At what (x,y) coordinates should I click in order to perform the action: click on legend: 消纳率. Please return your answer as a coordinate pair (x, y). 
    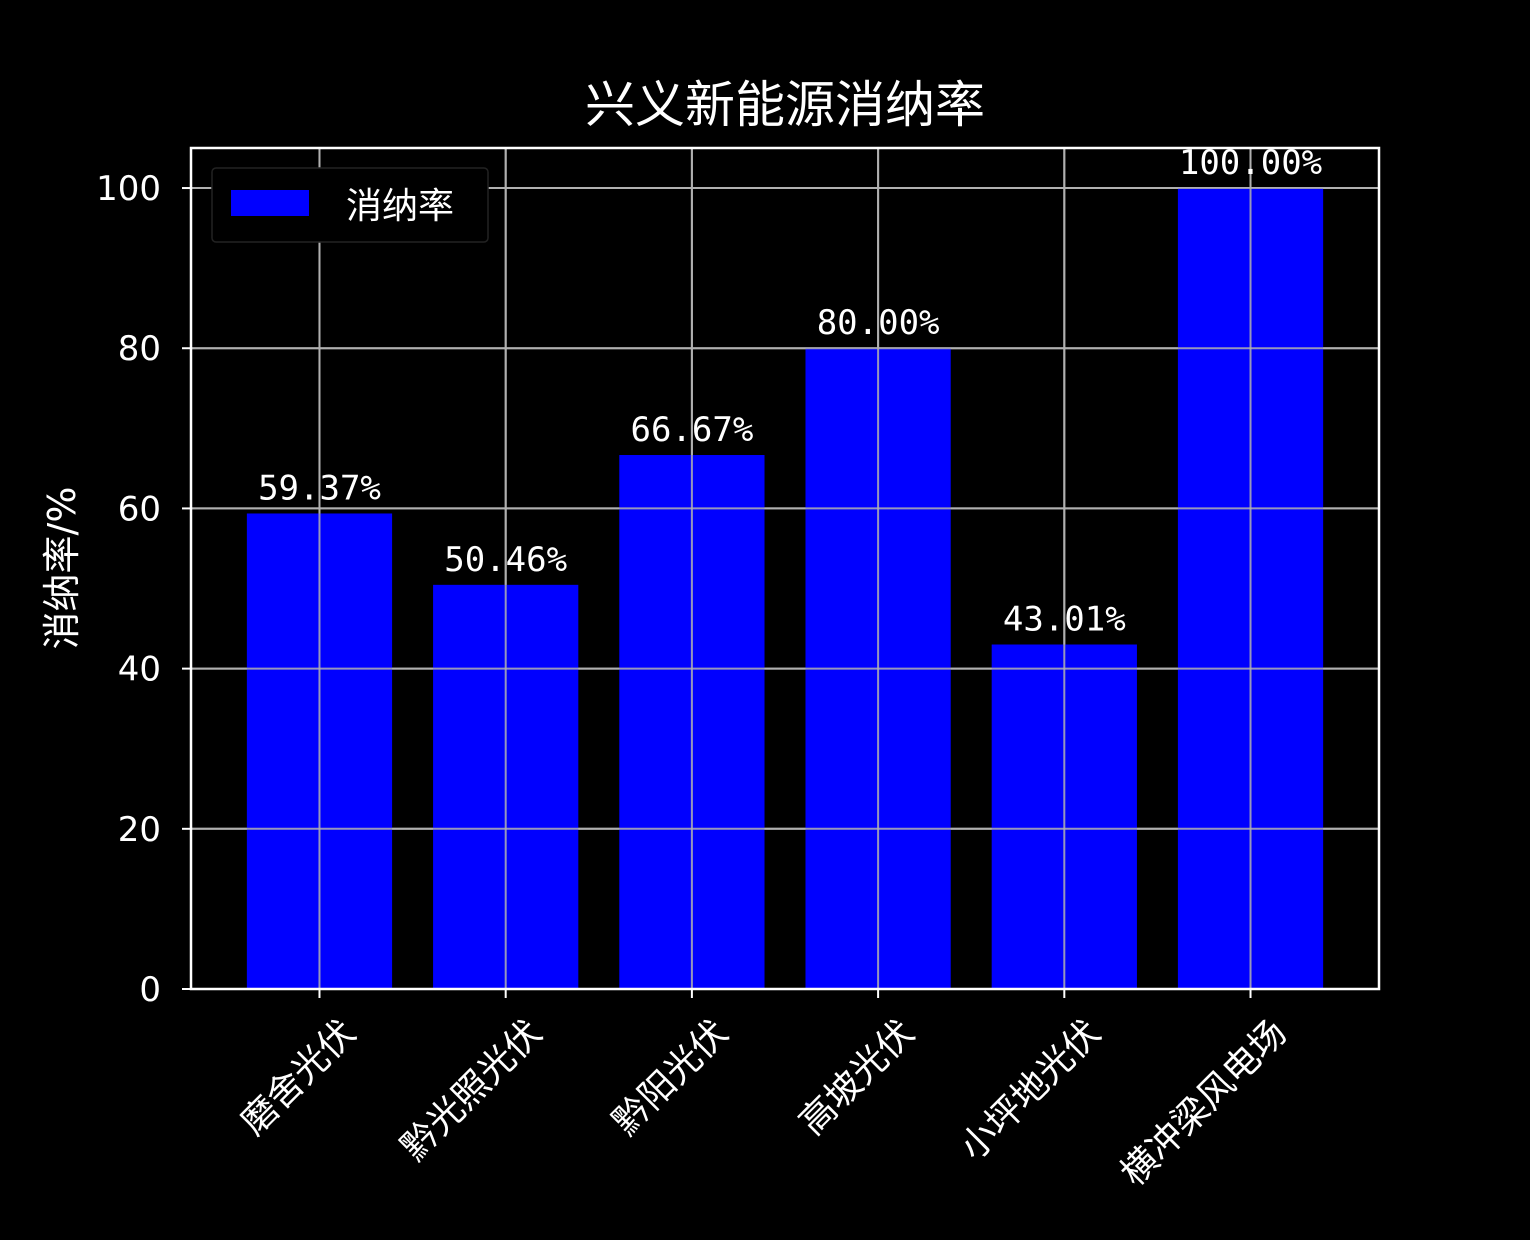
    Looking at the image, I should click on (350, 205).